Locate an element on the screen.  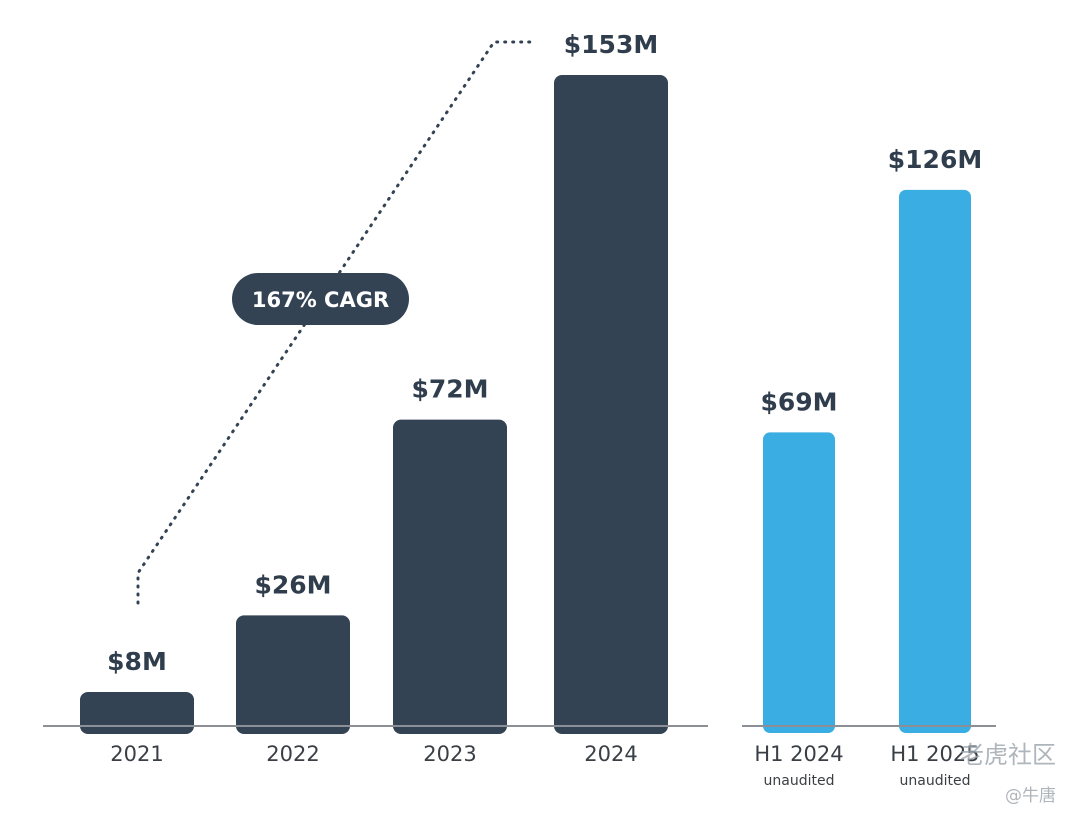
category-label-2024: 2024 is located at coordinates (610, 754).